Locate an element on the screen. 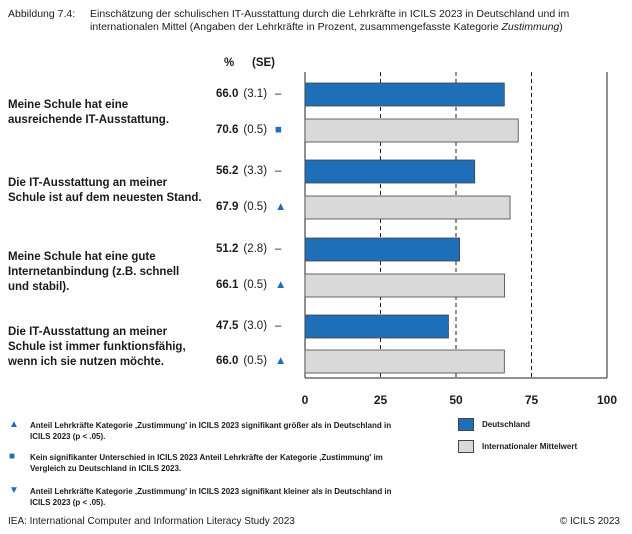 This screenshot has height=534, width=632. standard-error: (3.3) is located at coordinates (255, 171).